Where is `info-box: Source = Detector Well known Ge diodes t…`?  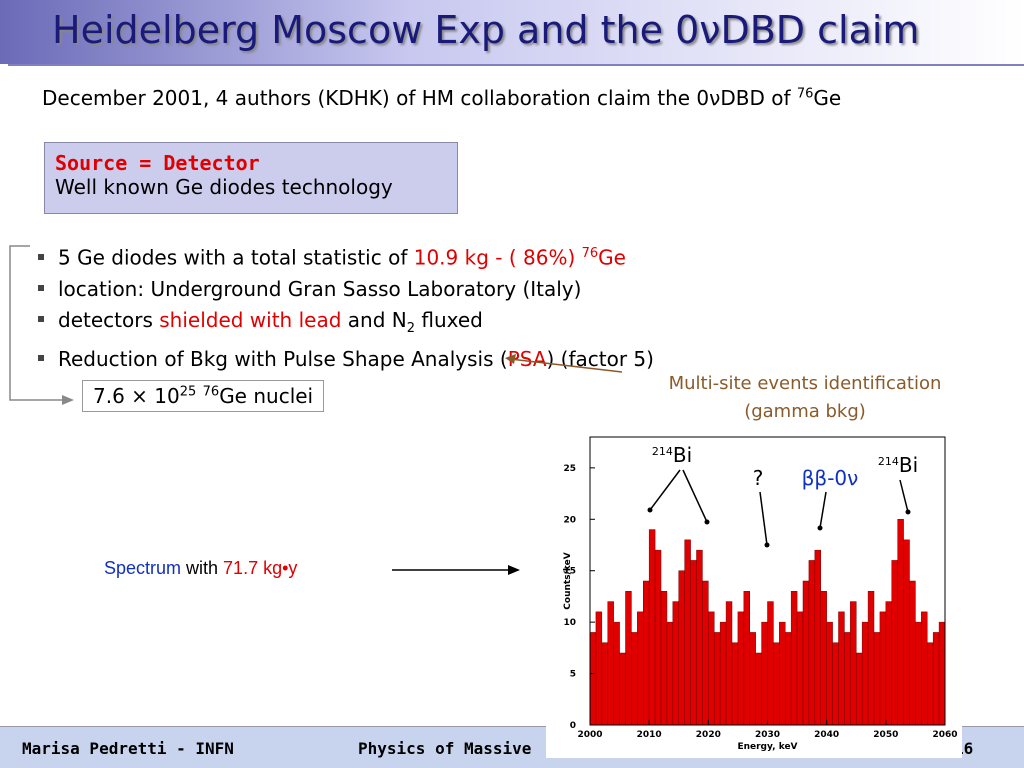 info-box: Source = Detector Well known Ge diodes t… is located at coordinates (251, 178).